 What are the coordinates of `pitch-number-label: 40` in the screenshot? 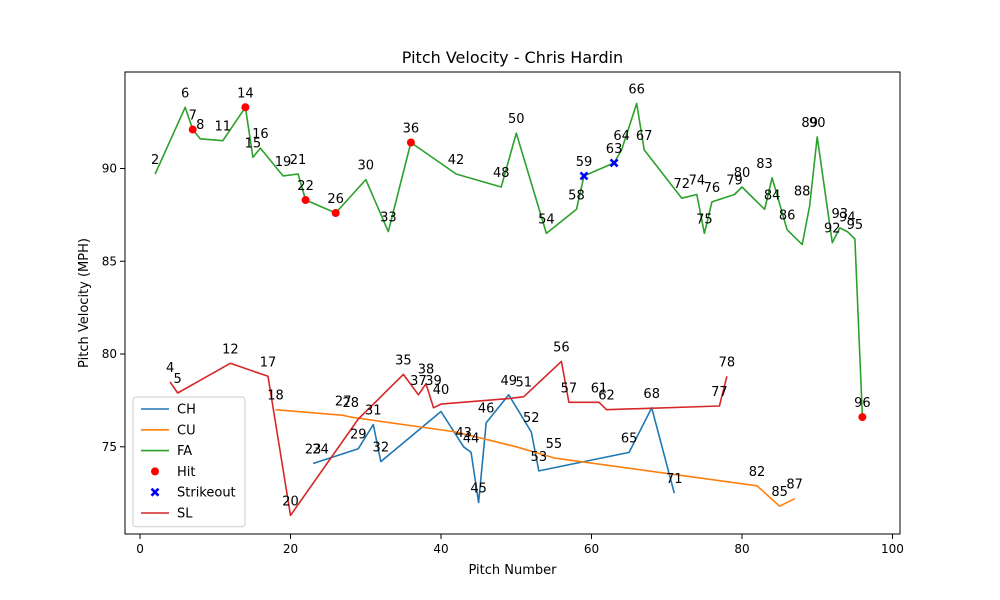 It's located at (441, 390).